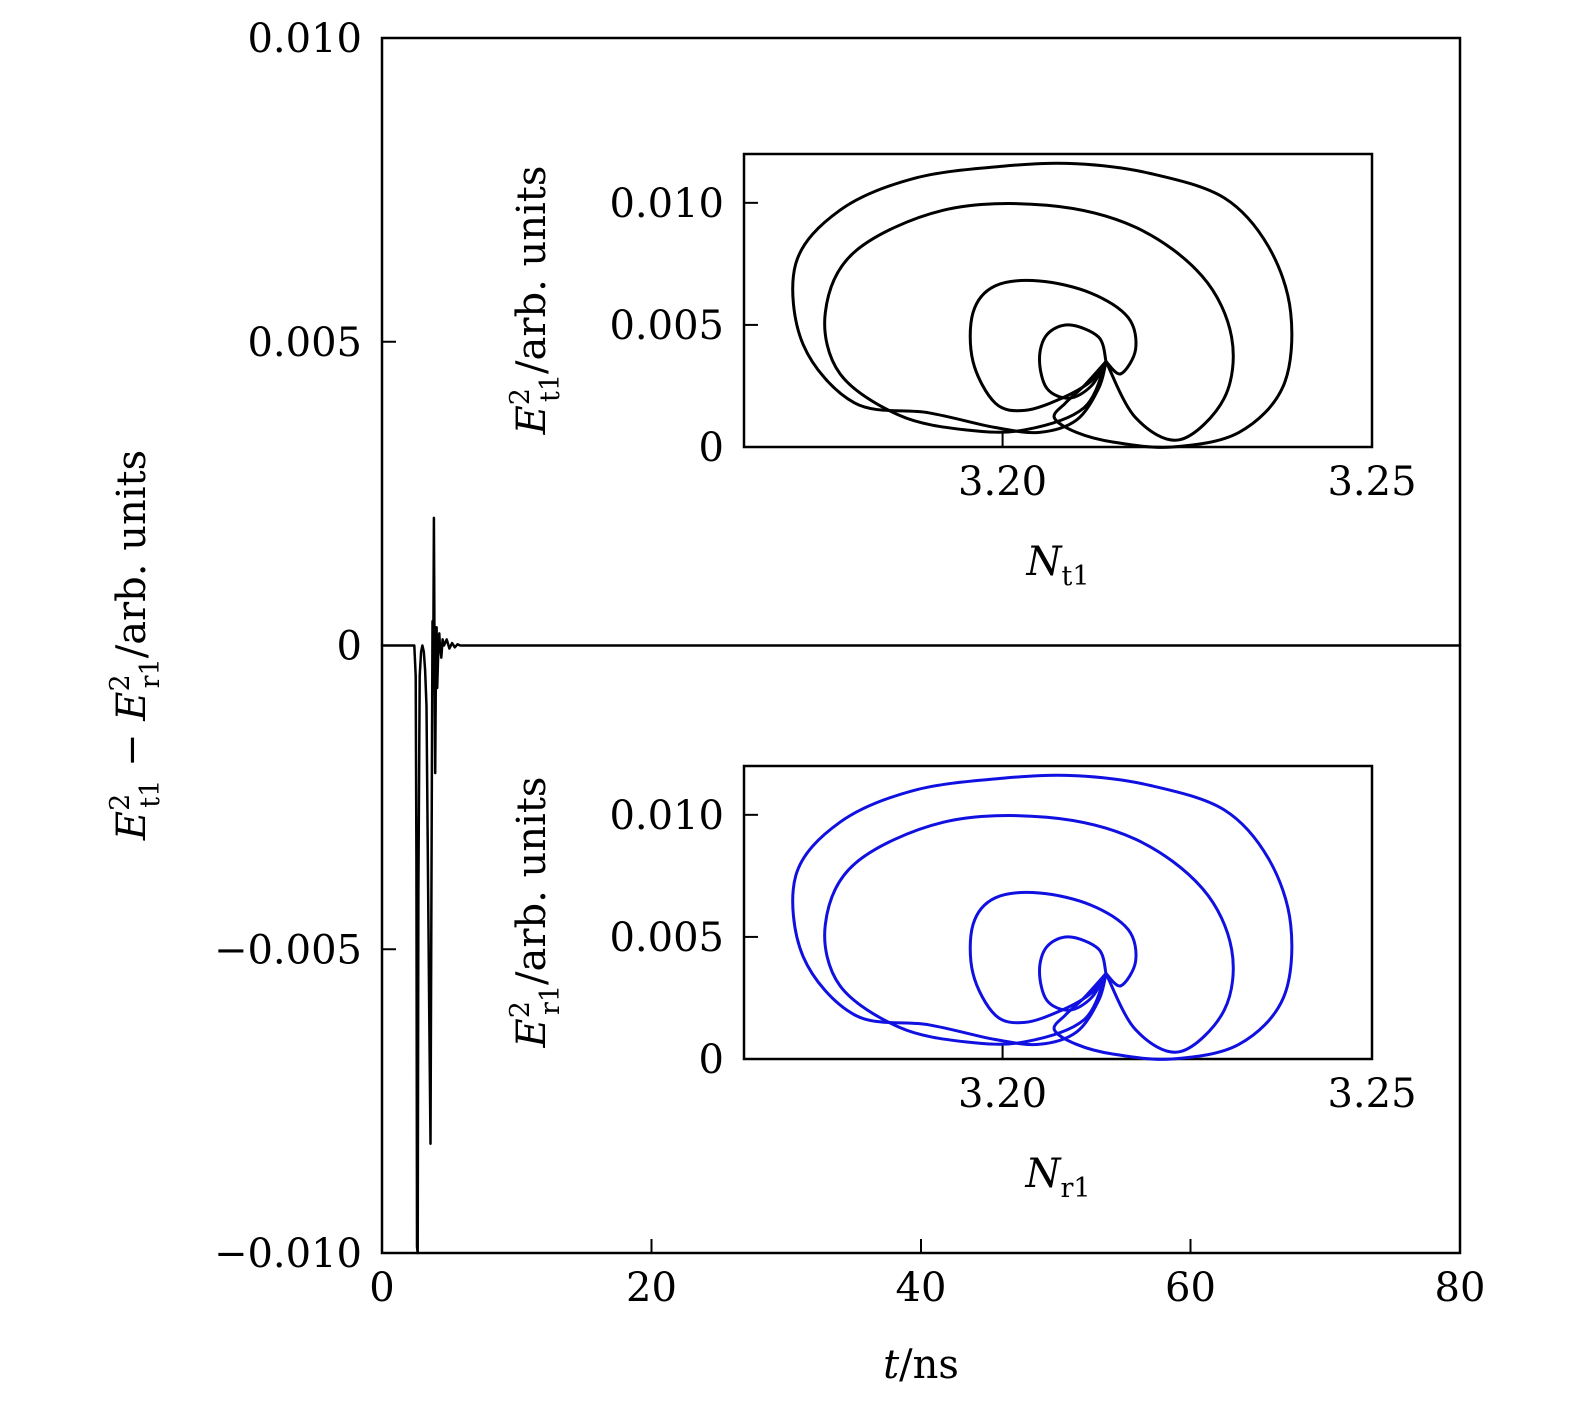  I want to click on inset-top-x-axis-label: Nt1, so click(1057, 565).